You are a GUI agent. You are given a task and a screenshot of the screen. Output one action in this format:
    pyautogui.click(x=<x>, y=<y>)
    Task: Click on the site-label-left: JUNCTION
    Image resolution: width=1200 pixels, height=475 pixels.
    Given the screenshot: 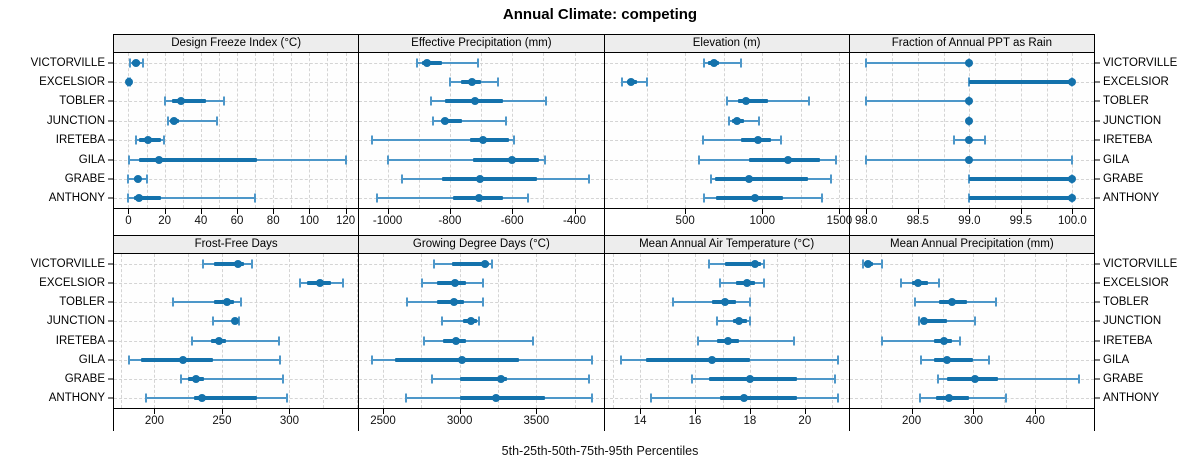 What is the action you would take?
    pyautogui.click(x=75, y=321)
    